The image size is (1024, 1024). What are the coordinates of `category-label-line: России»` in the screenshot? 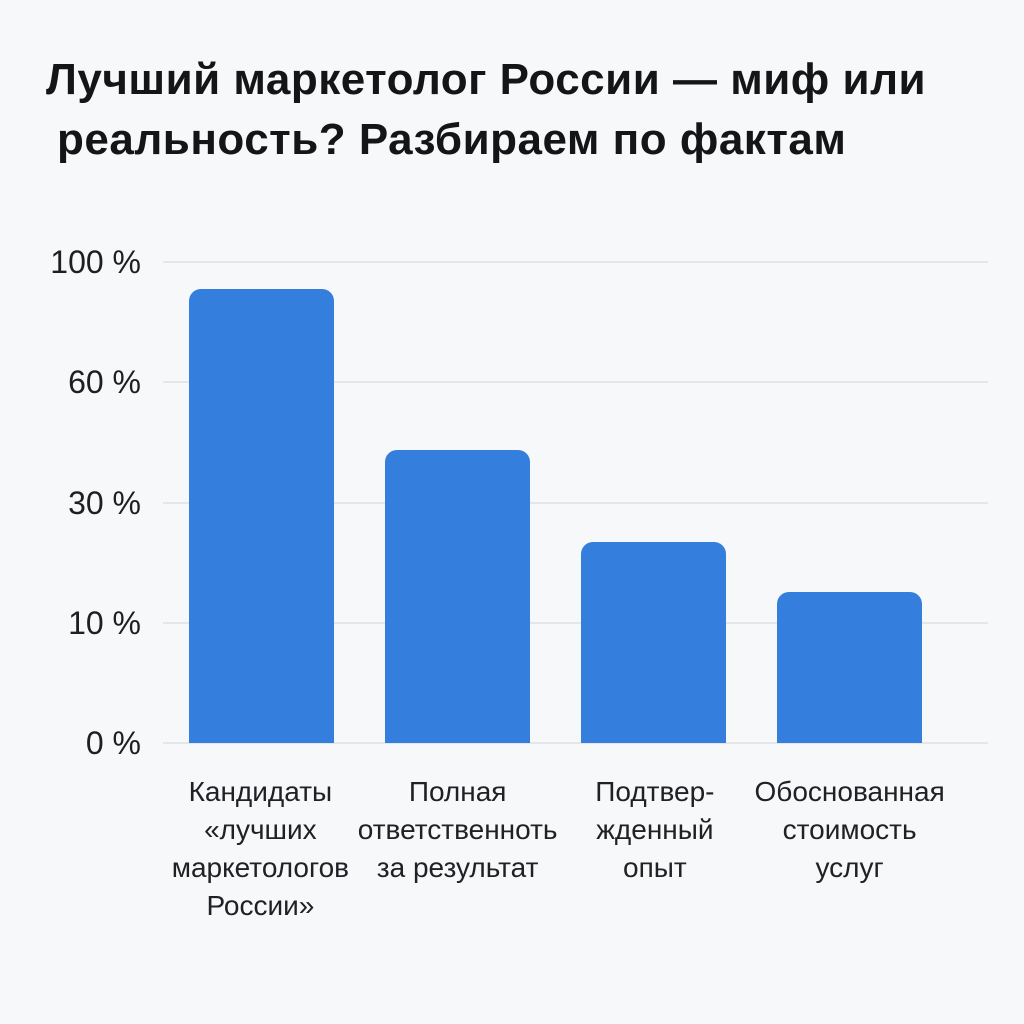 It's located at (260, 905).